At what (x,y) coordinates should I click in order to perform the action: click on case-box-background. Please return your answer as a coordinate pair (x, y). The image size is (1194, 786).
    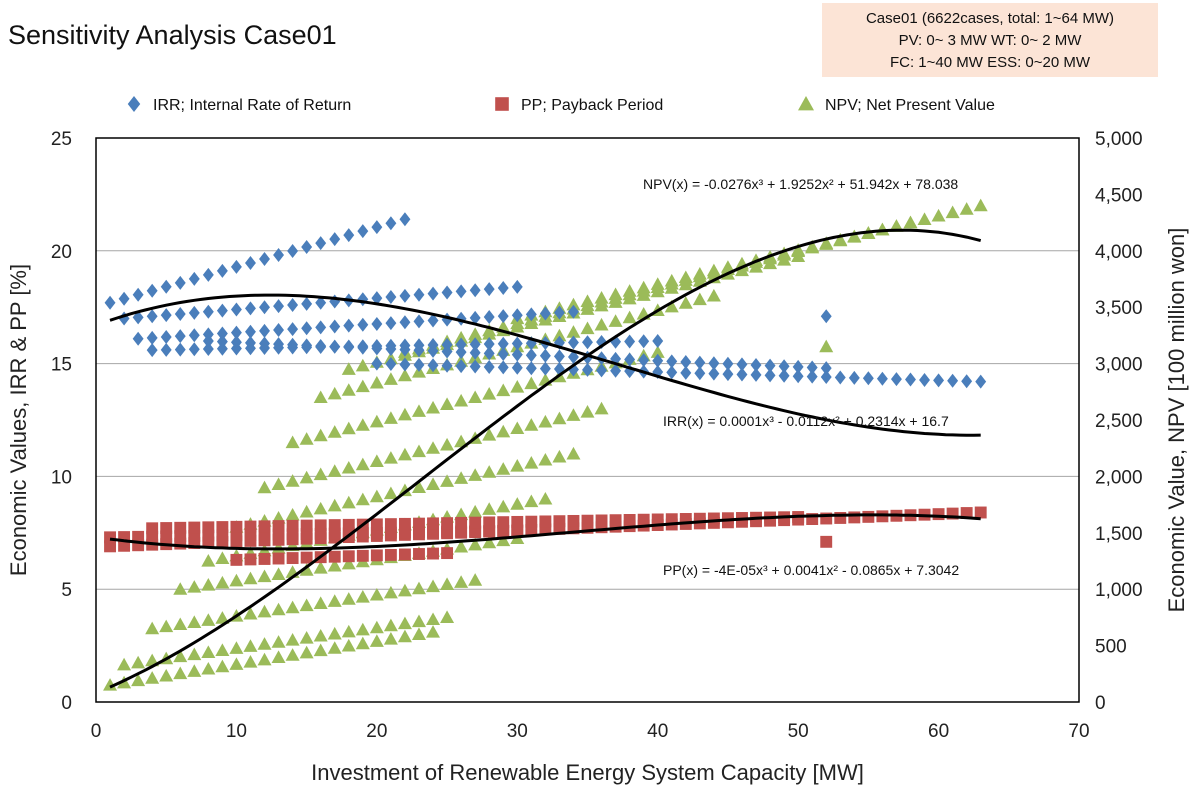
    Looking at the image, I should click on (990, 40).